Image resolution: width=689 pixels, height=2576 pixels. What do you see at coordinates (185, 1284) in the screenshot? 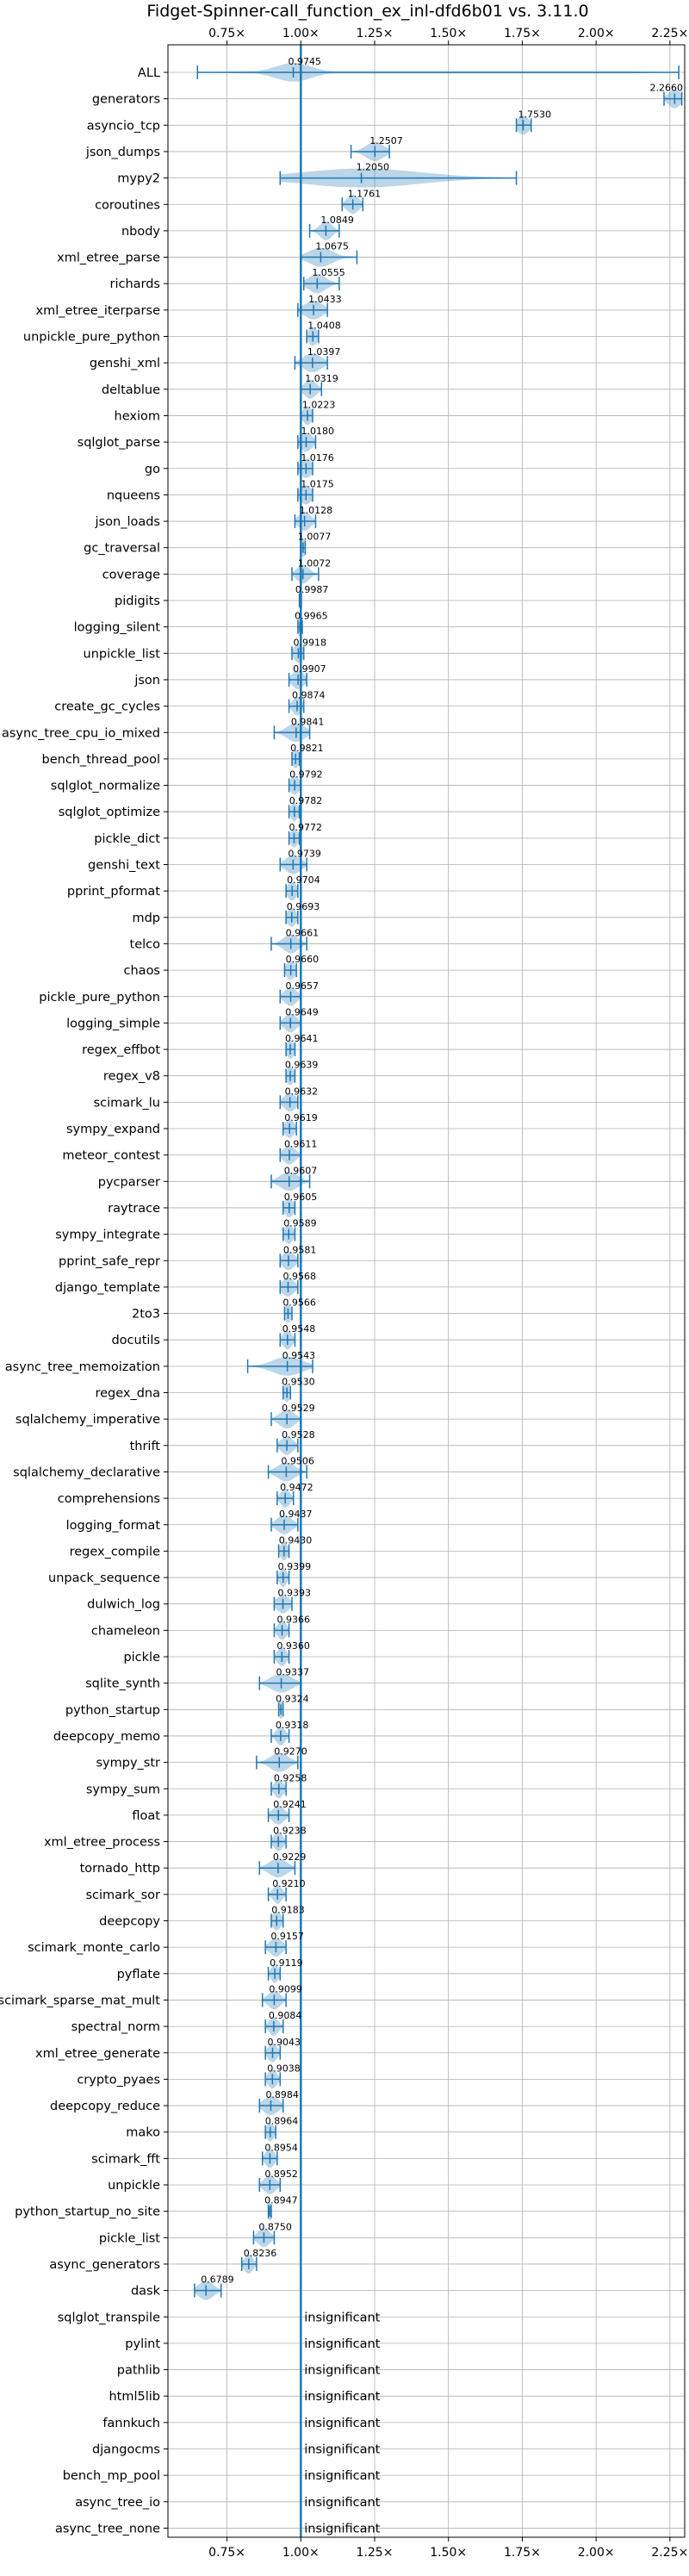
I see `benchmark-row: django_template 0.9568` at bounding box center [185, 1284].